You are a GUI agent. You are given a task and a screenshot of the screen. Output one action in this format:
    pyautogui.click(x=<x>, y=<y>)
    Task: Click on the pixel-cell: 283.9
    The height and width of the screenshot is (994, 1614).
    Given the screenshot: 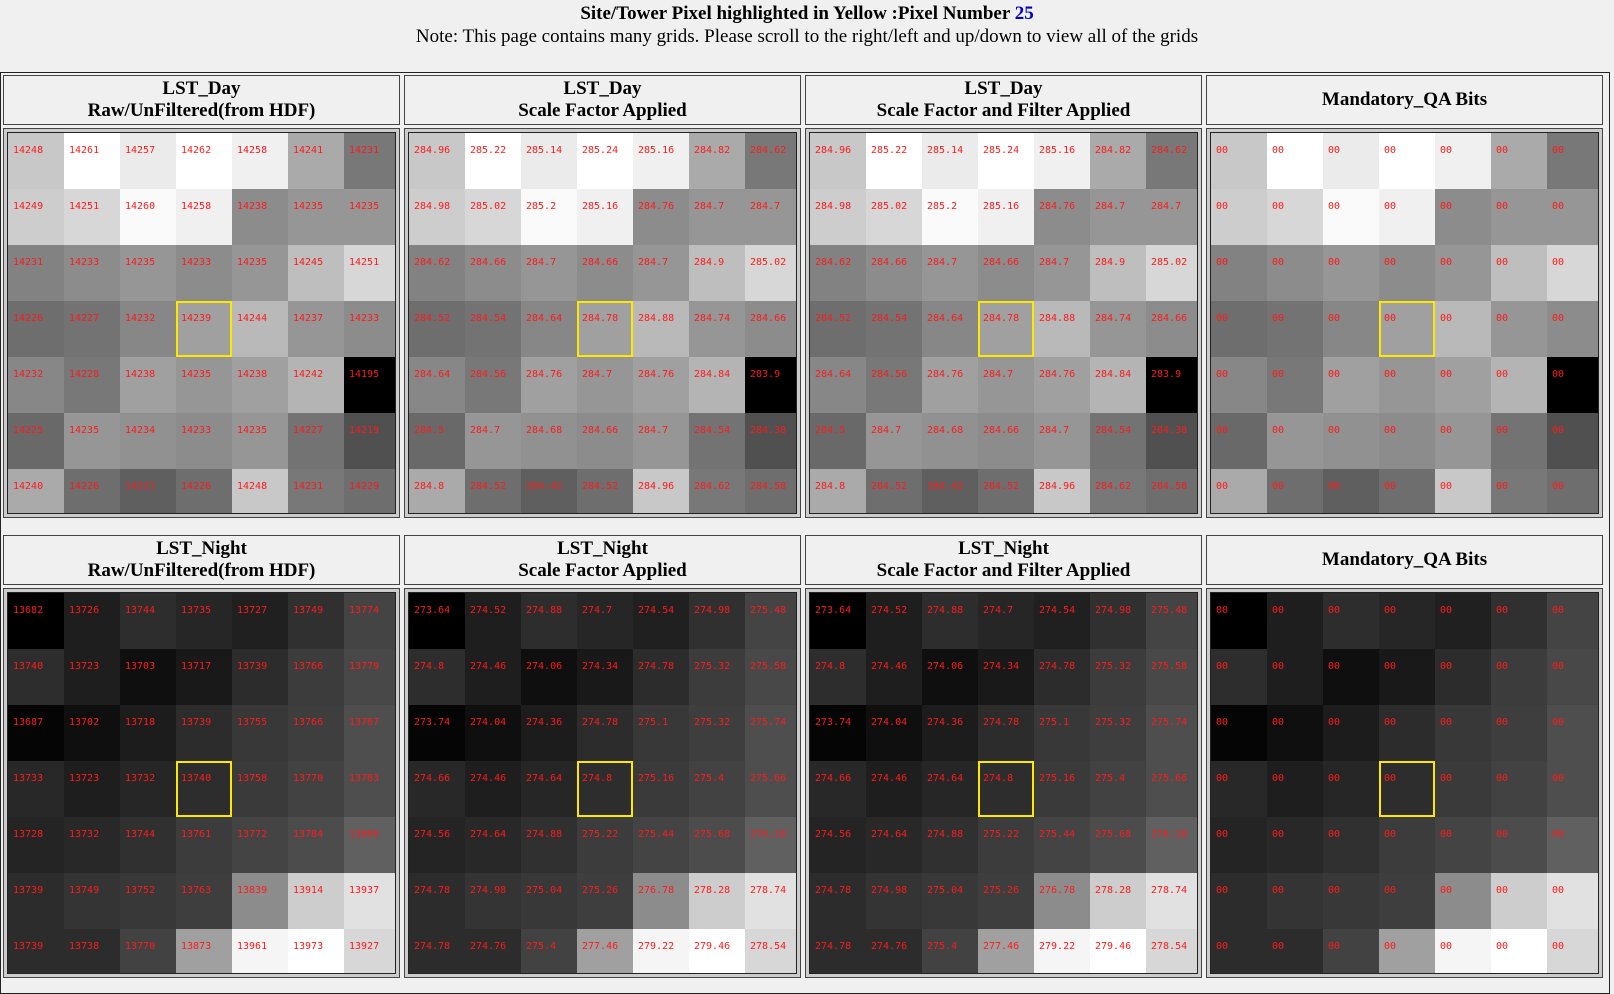 What is the action you would take?
    pyautogui.click(x=770, y=385)
    